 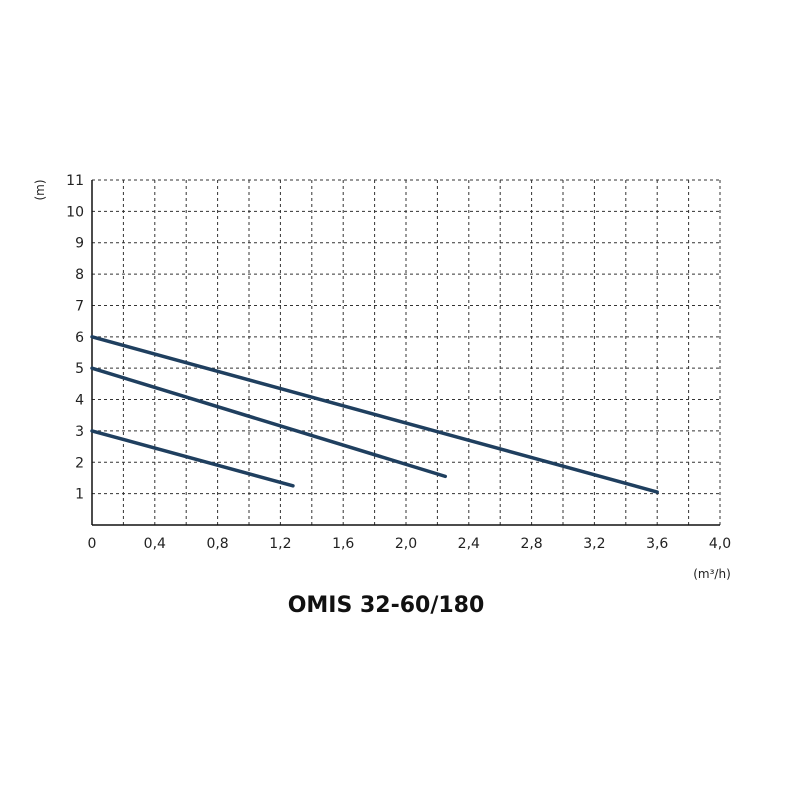 What do you see at coordinates (79, 306) in the screenshot?
I see `y-tick-label: 7` at bounding box center [79, 306].